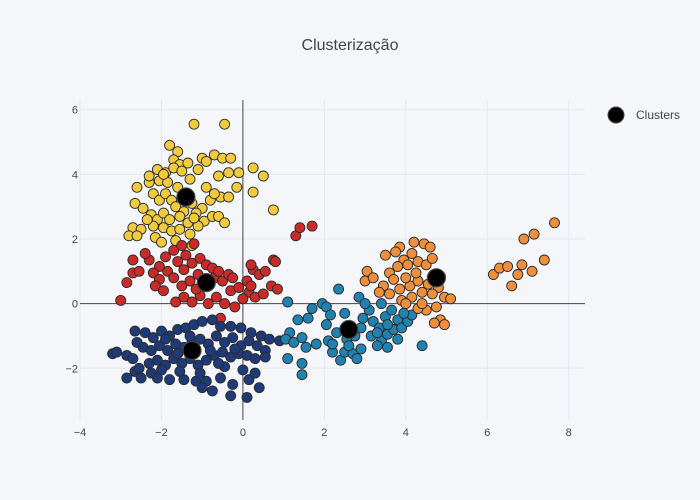 This screenshot has width=700, height=500. What do you see at coordinates (487, 433) in the screenshot?
I see `x-tick-label: 6` at bounding box center [487, 433].